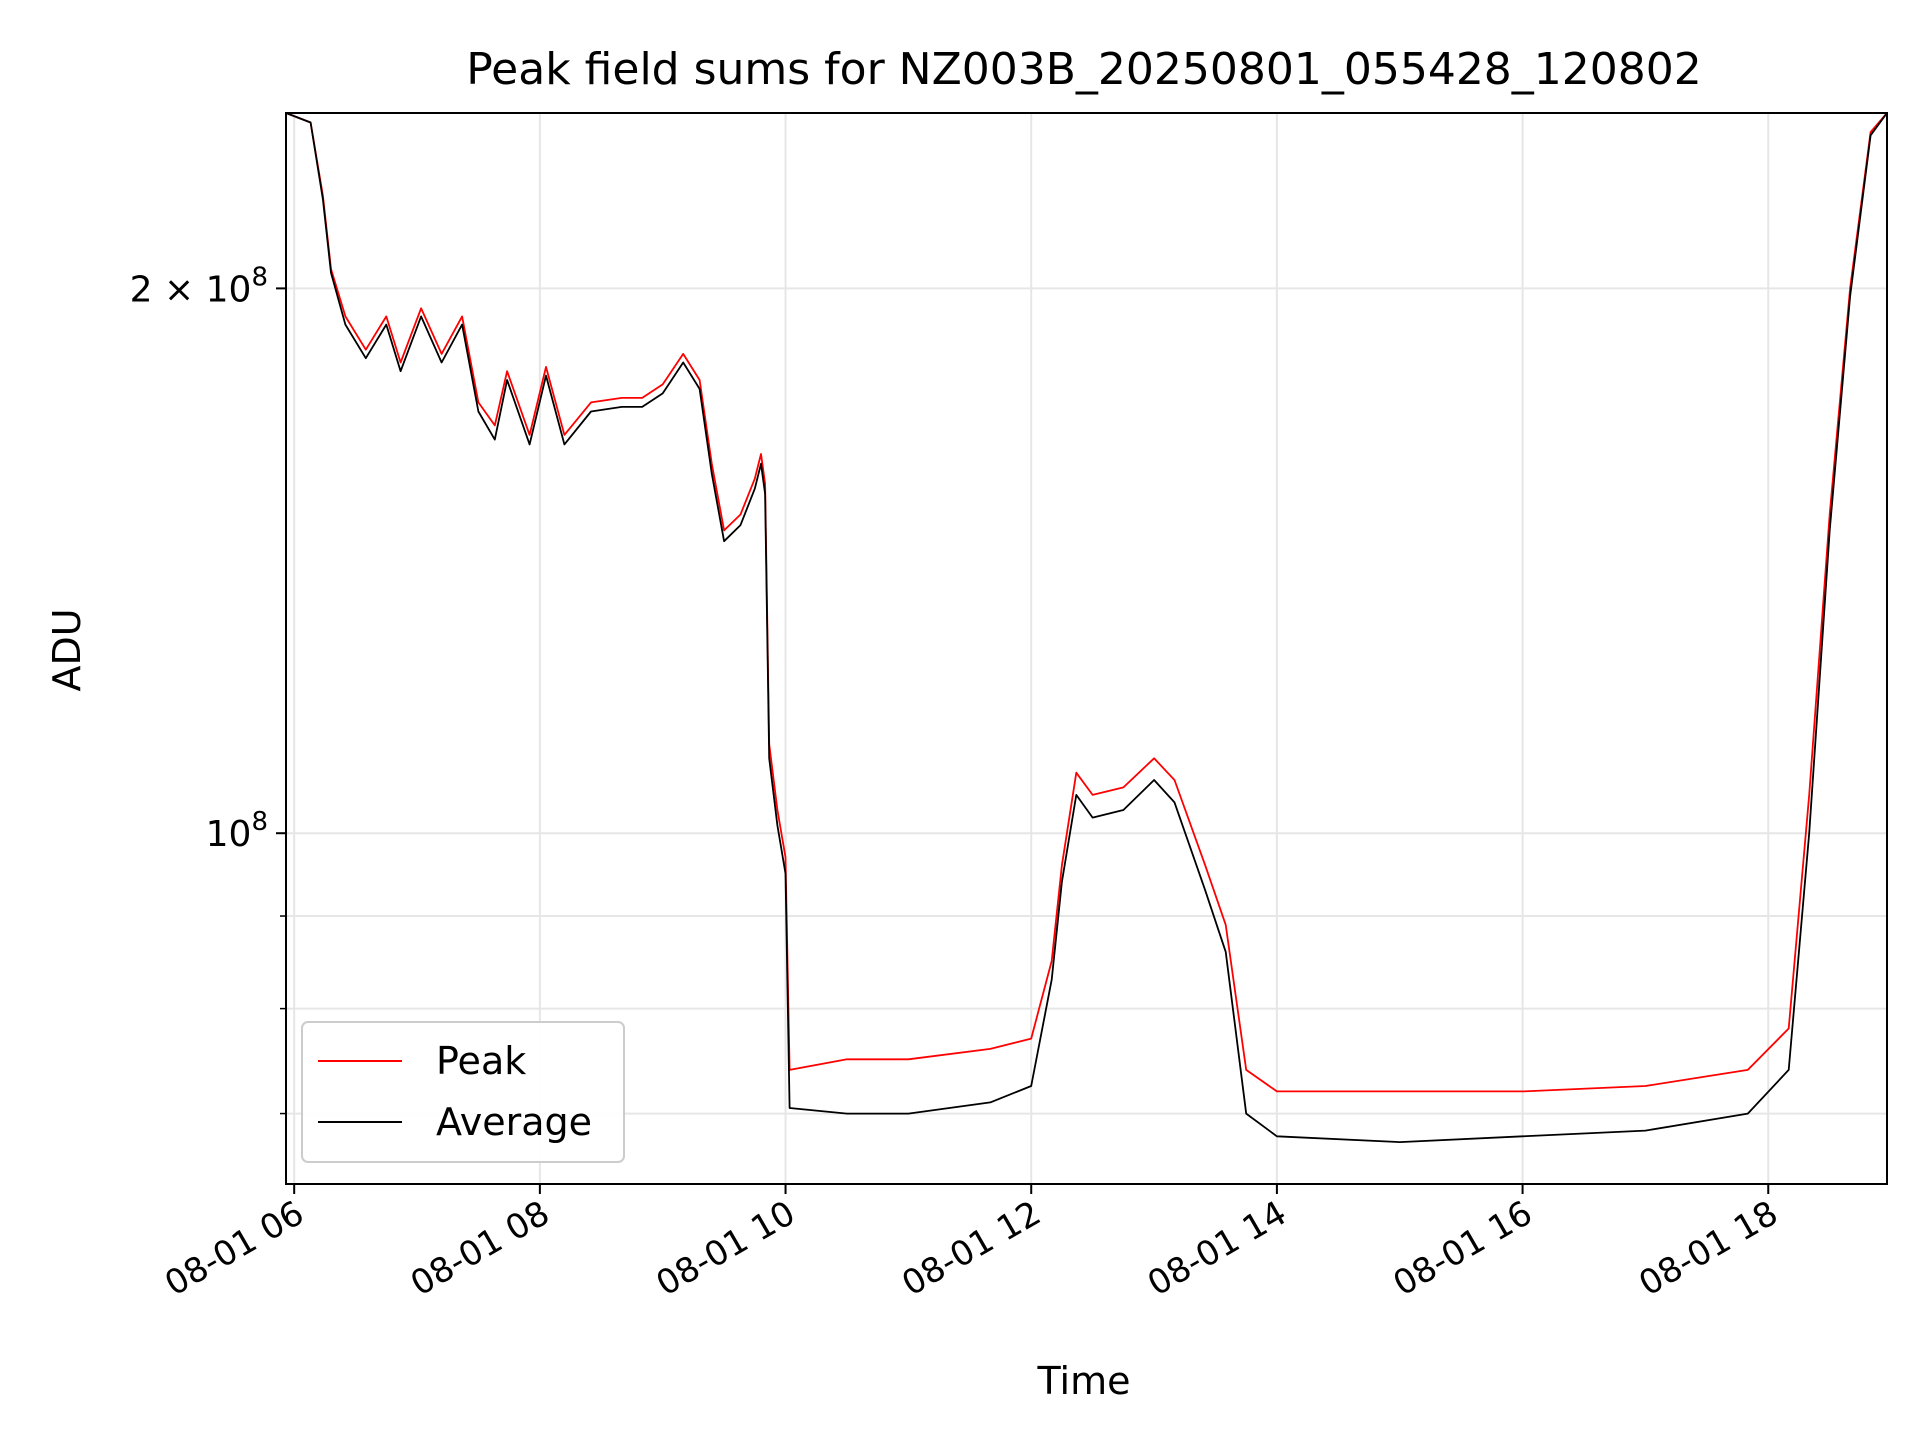  What do you see at coordinates (168, 289) in the screenshot?
I see `y-tick-mantissa: 2 ×` at bounding box center [168, 289].